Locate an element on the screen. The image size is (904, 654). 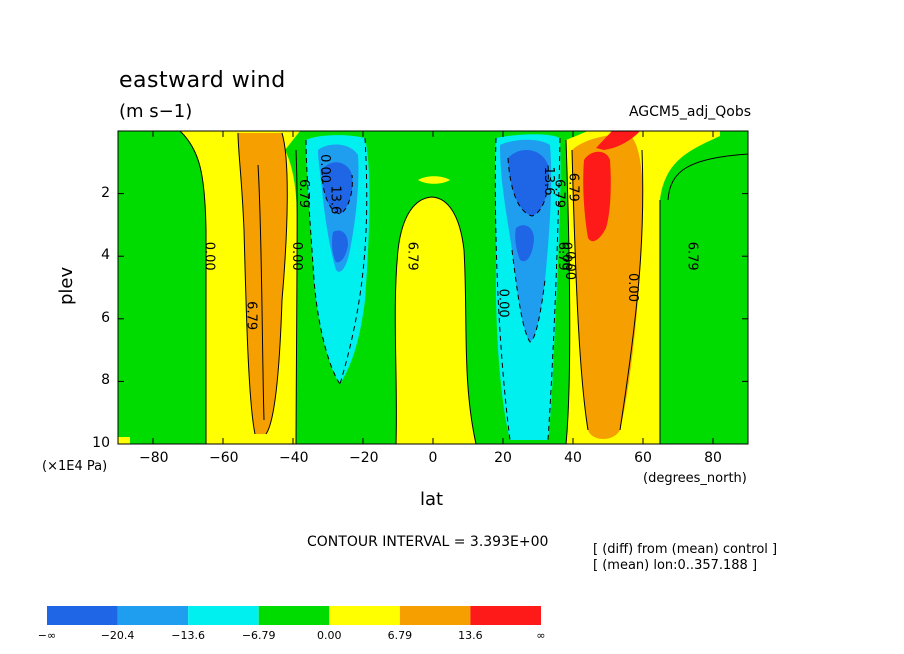
y-axis-label: plev is located at coordinates (66, 285).